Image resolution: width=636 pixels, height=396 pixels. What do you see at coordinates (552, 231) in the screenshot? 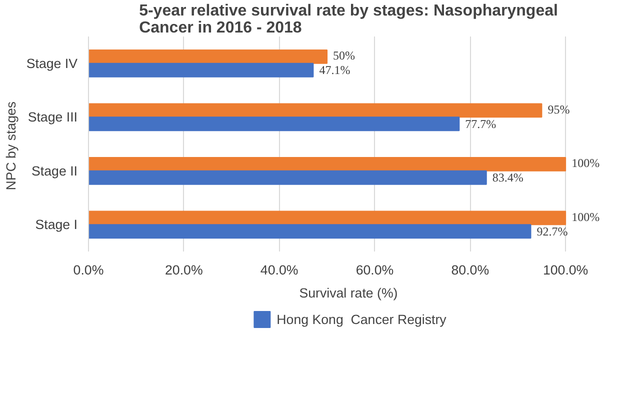
I see `data-label: 92.7%` at bounding box center [552, 231].